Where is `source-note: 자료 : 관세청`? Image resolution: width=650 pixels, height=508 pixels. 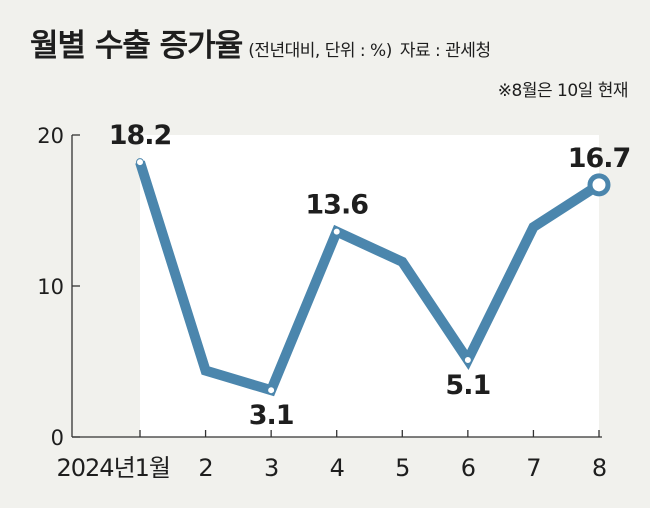 source-note: 자료 : 관세청 is located at coordinates (445, 51).